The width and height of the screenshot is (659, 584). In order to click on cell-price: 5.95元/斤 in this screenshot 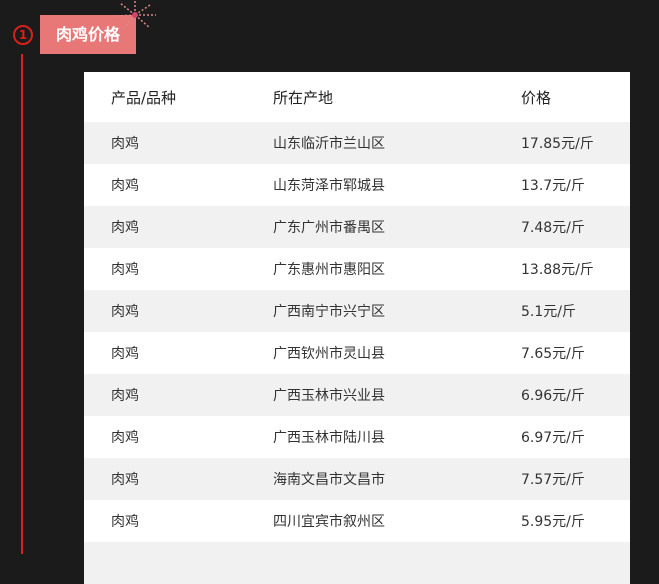, I will do `click(553, 522)`.